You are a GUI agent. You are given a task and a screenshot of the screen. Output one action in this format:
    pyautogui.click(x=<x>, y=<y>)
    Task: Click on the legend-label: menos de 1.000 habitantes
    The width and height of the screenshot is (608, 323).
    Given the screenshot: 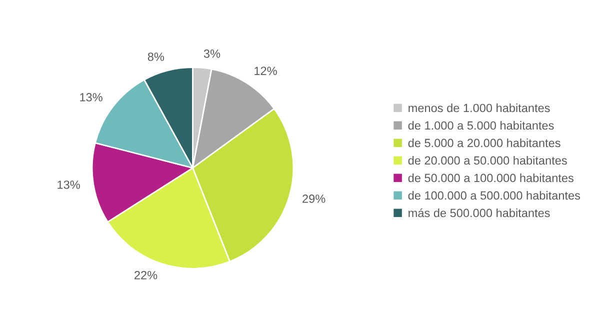 What is the action you would take?
    pyautogui.click(x=479, y=108)
    